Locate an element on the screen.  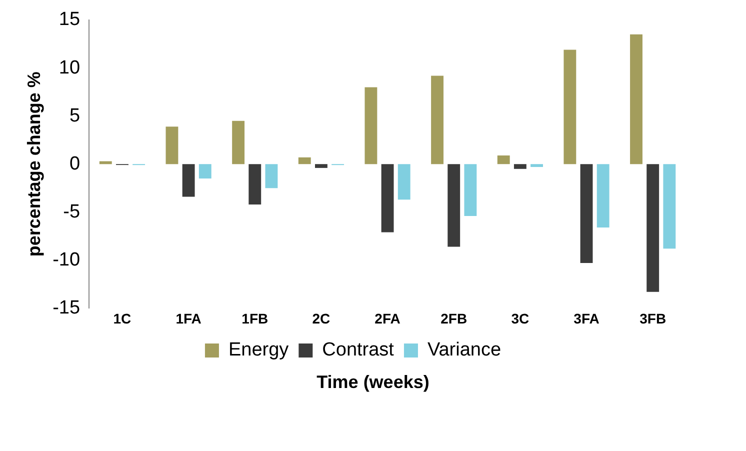
x-tick-label: 2FB is located at coordinates (454, 318).